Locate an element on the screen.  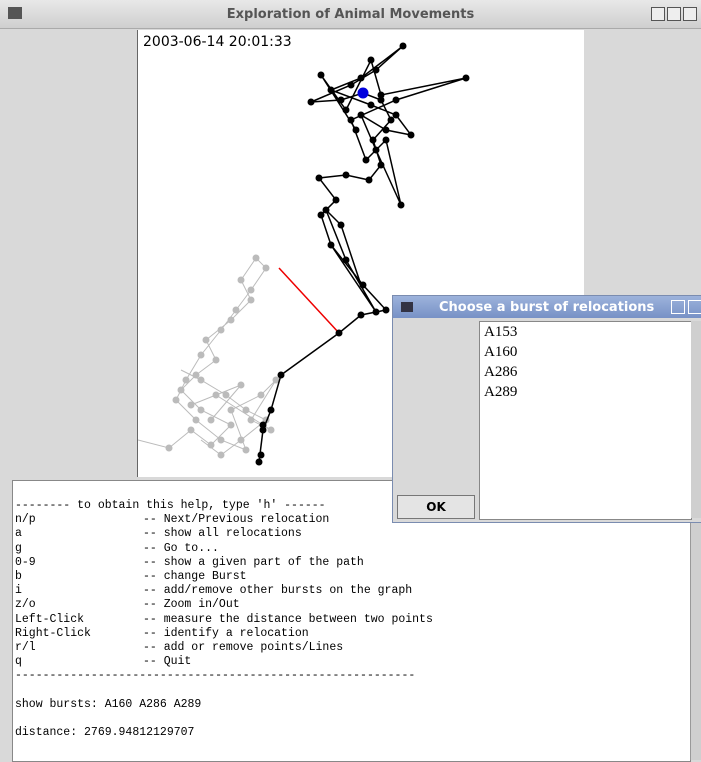
distance-measure-line is located at coordinates (309, 300).